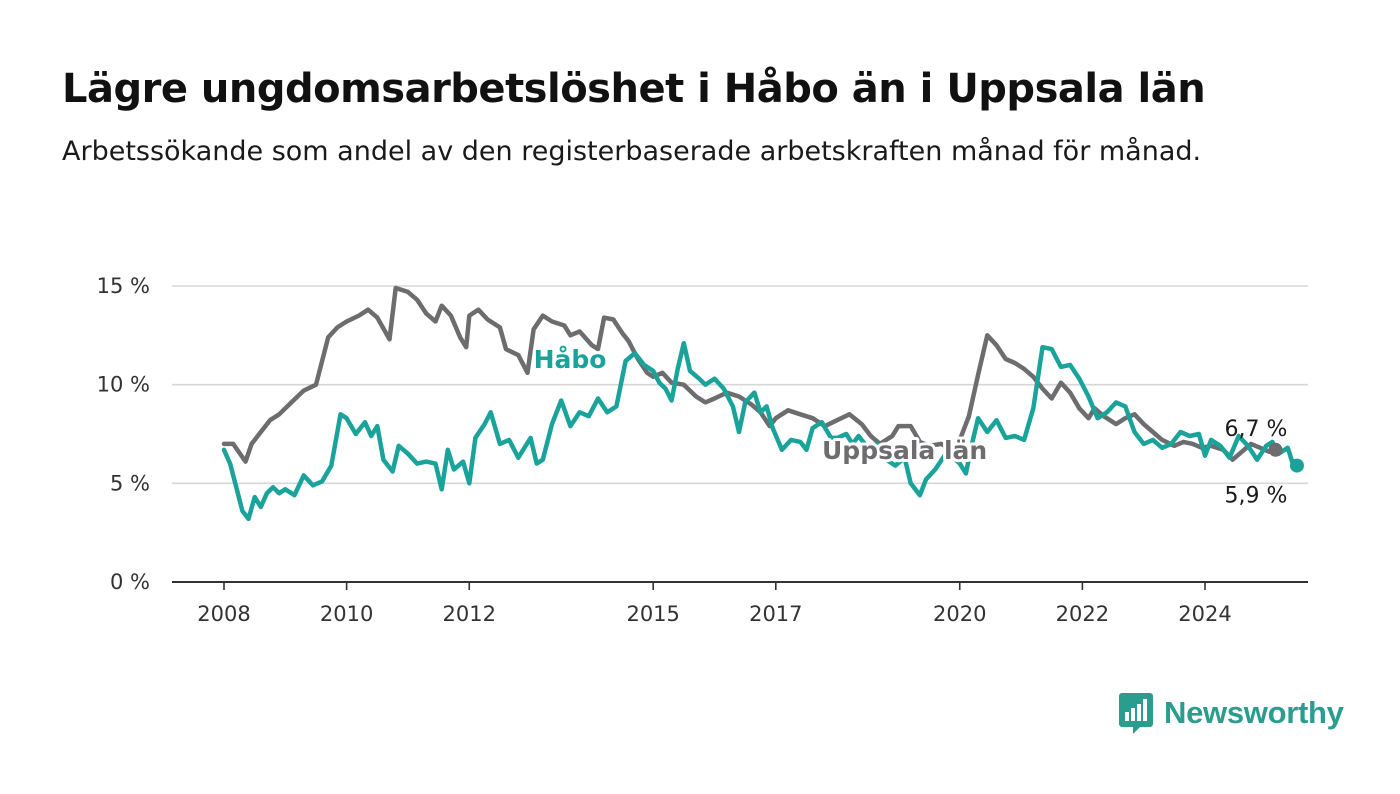  I want to click on series-labels: Uppsala län Håbo, so click(761, 405).